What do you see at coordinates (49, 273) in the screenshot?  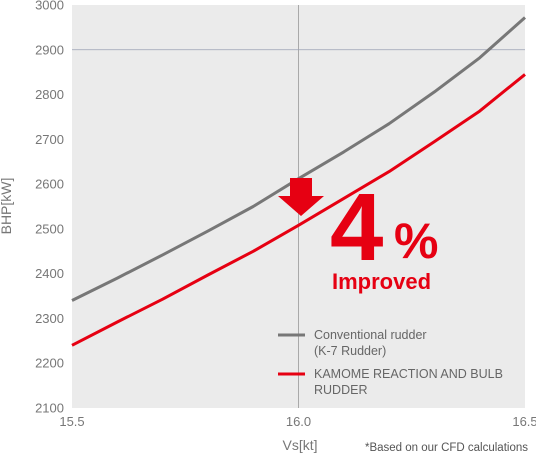 I see `y-tick-label: 2400` at bounding box center [49, 273].